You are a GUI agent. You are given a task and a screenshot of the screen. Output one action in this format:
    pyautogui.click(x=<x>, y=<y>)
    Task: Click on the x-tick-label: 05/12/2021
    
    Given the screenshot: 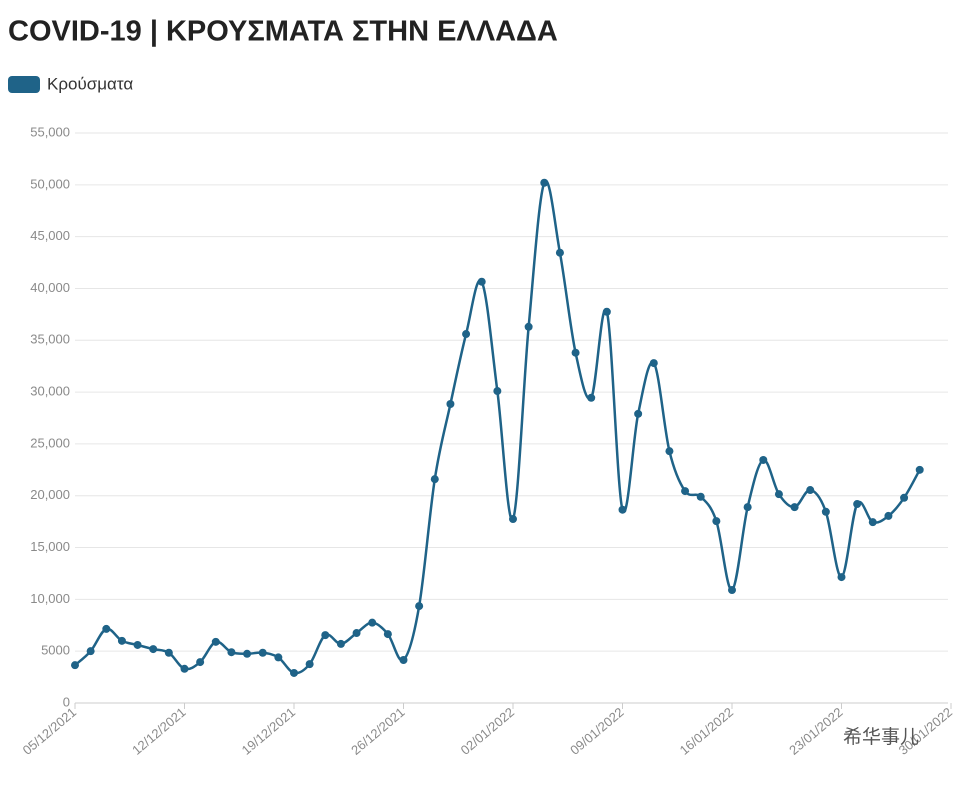 What is the action you would take?
    pyautogui.click(x=49, y=730)
    